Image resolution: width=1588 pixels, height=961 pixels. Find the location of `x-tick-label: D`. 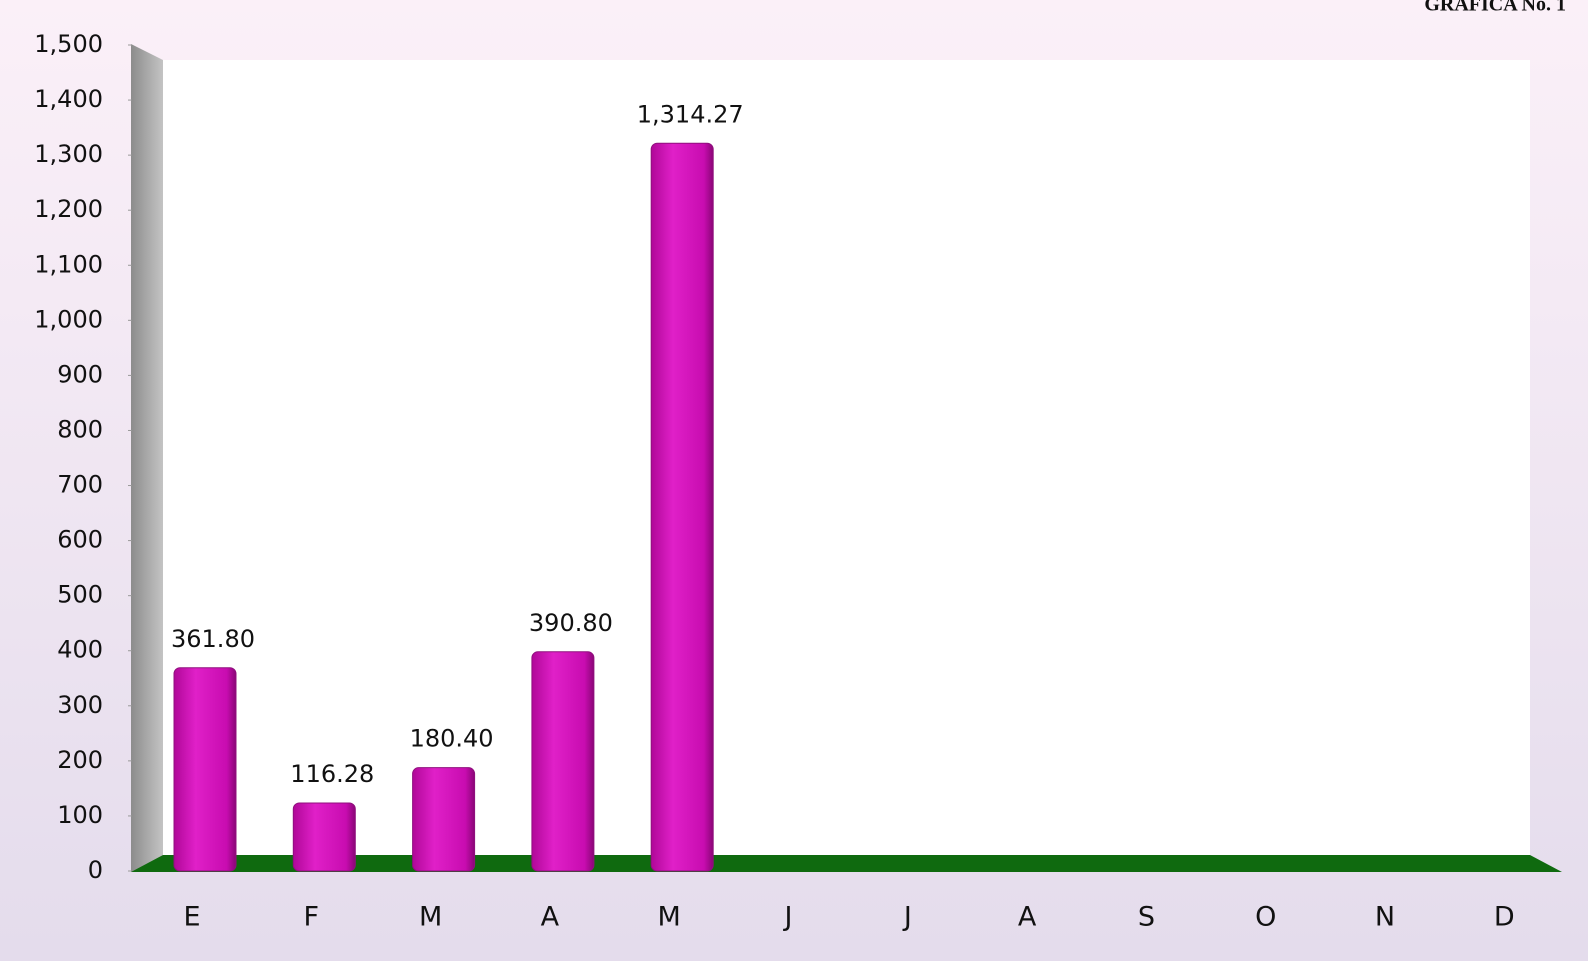

x-tick-label: D is located at coordinates (1504, 917).